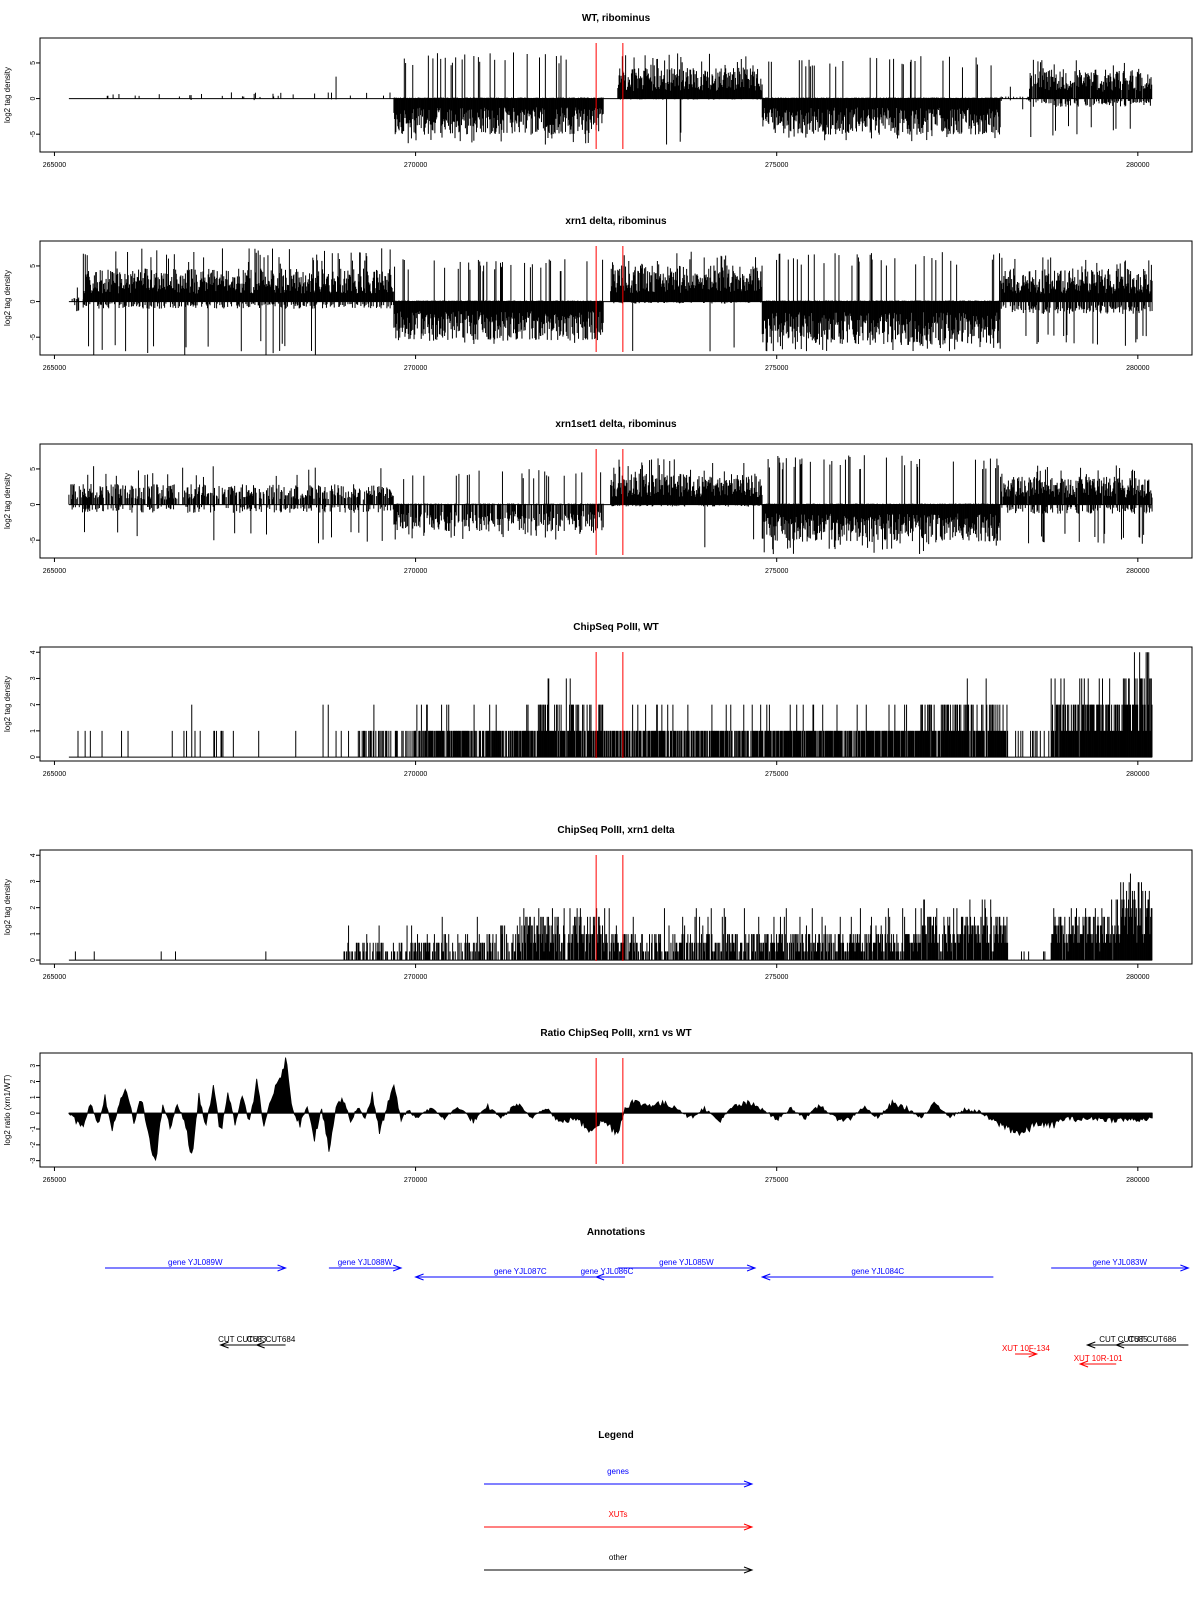  What do you see at coordinates (616, 221) in the screenshot?
I see `chart-title: xrn1 delta, ribominus` at bounding box center [616, 221].